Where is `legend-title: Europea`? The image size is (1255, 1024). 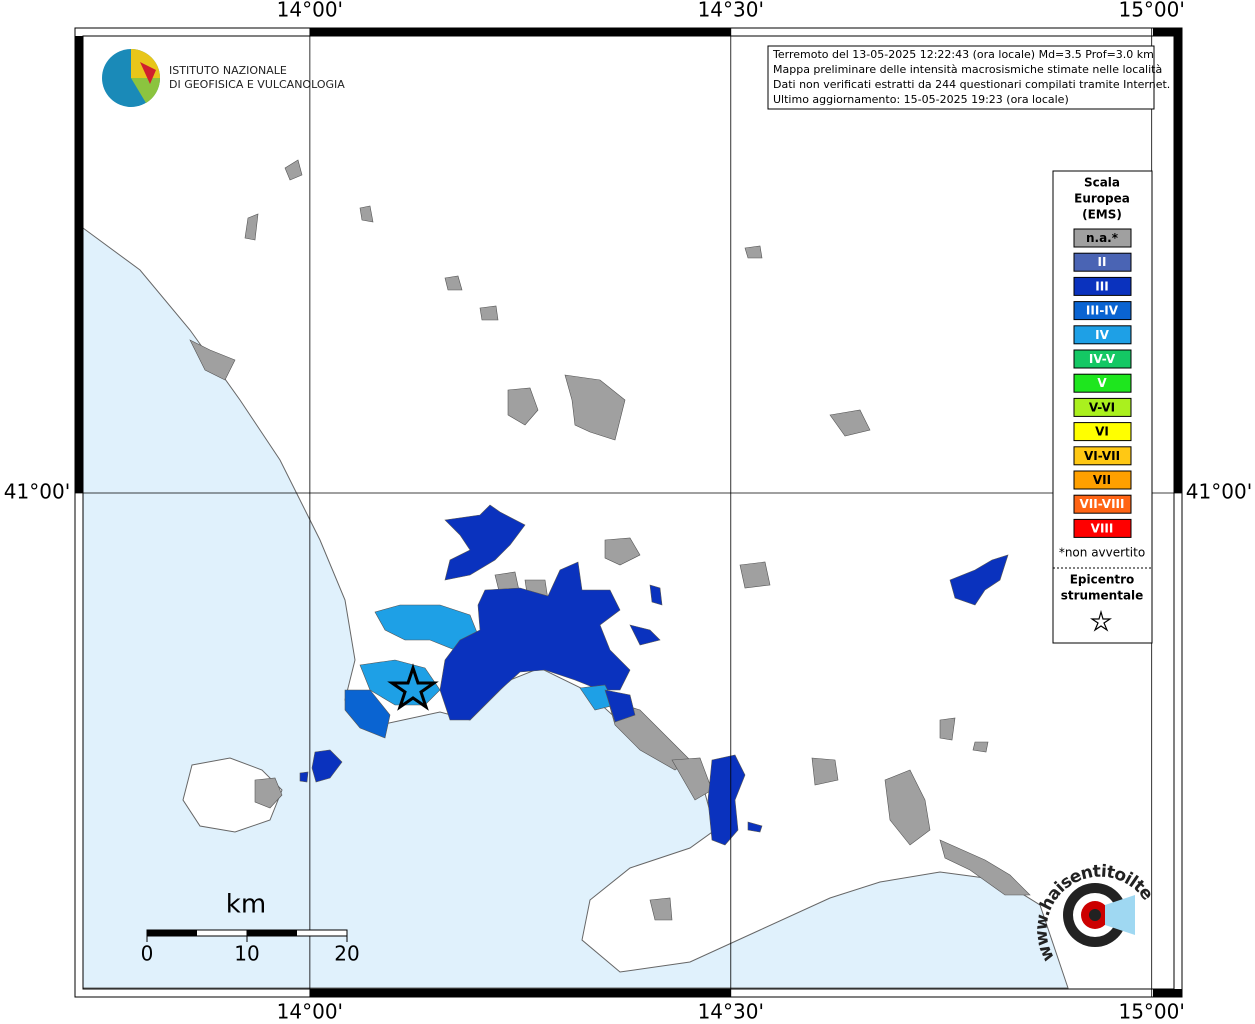
legend-title: Europea is located at coordinates (1102, 199).